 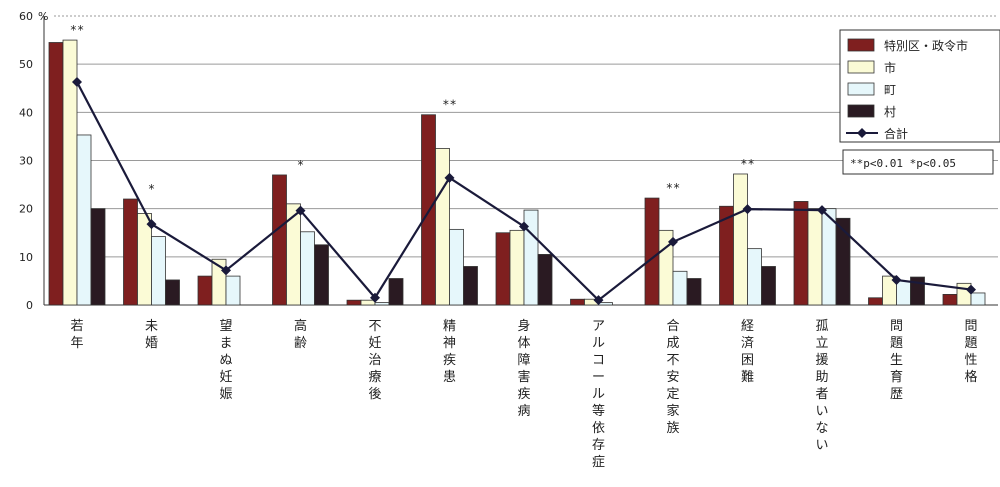 What do you see at coordinates (672, 377) in the screenshot?
I see `category-label: 合成不安定家族` at bounding box center [672, 377].